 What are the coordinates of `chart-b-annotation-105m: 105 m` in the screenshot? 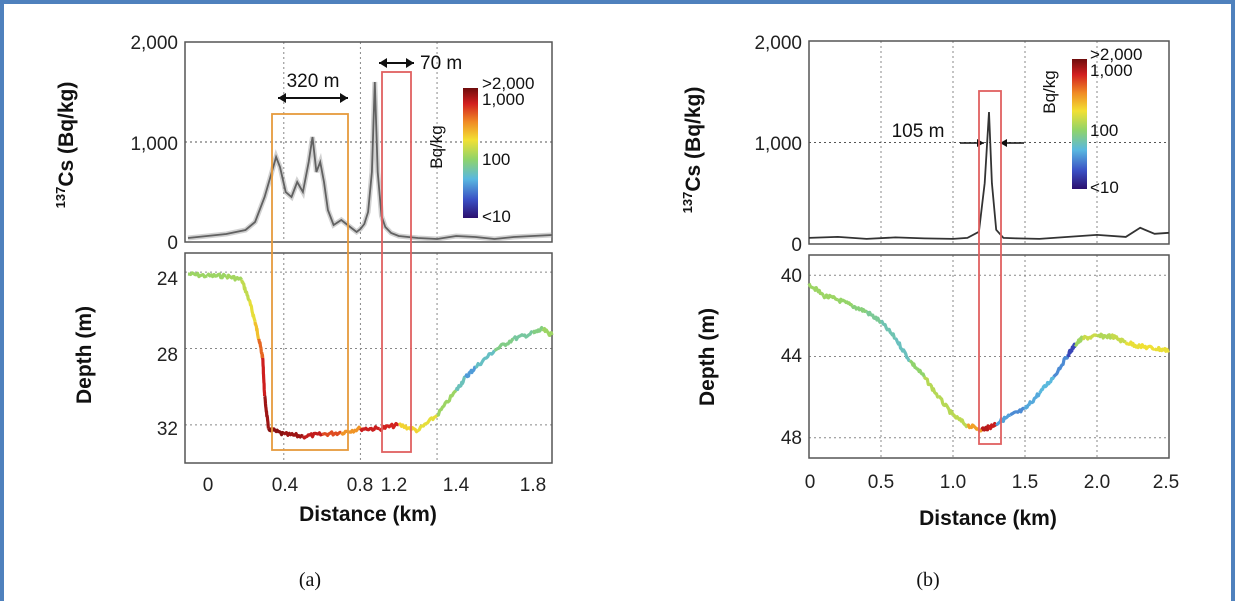 It's located at (958, 134).